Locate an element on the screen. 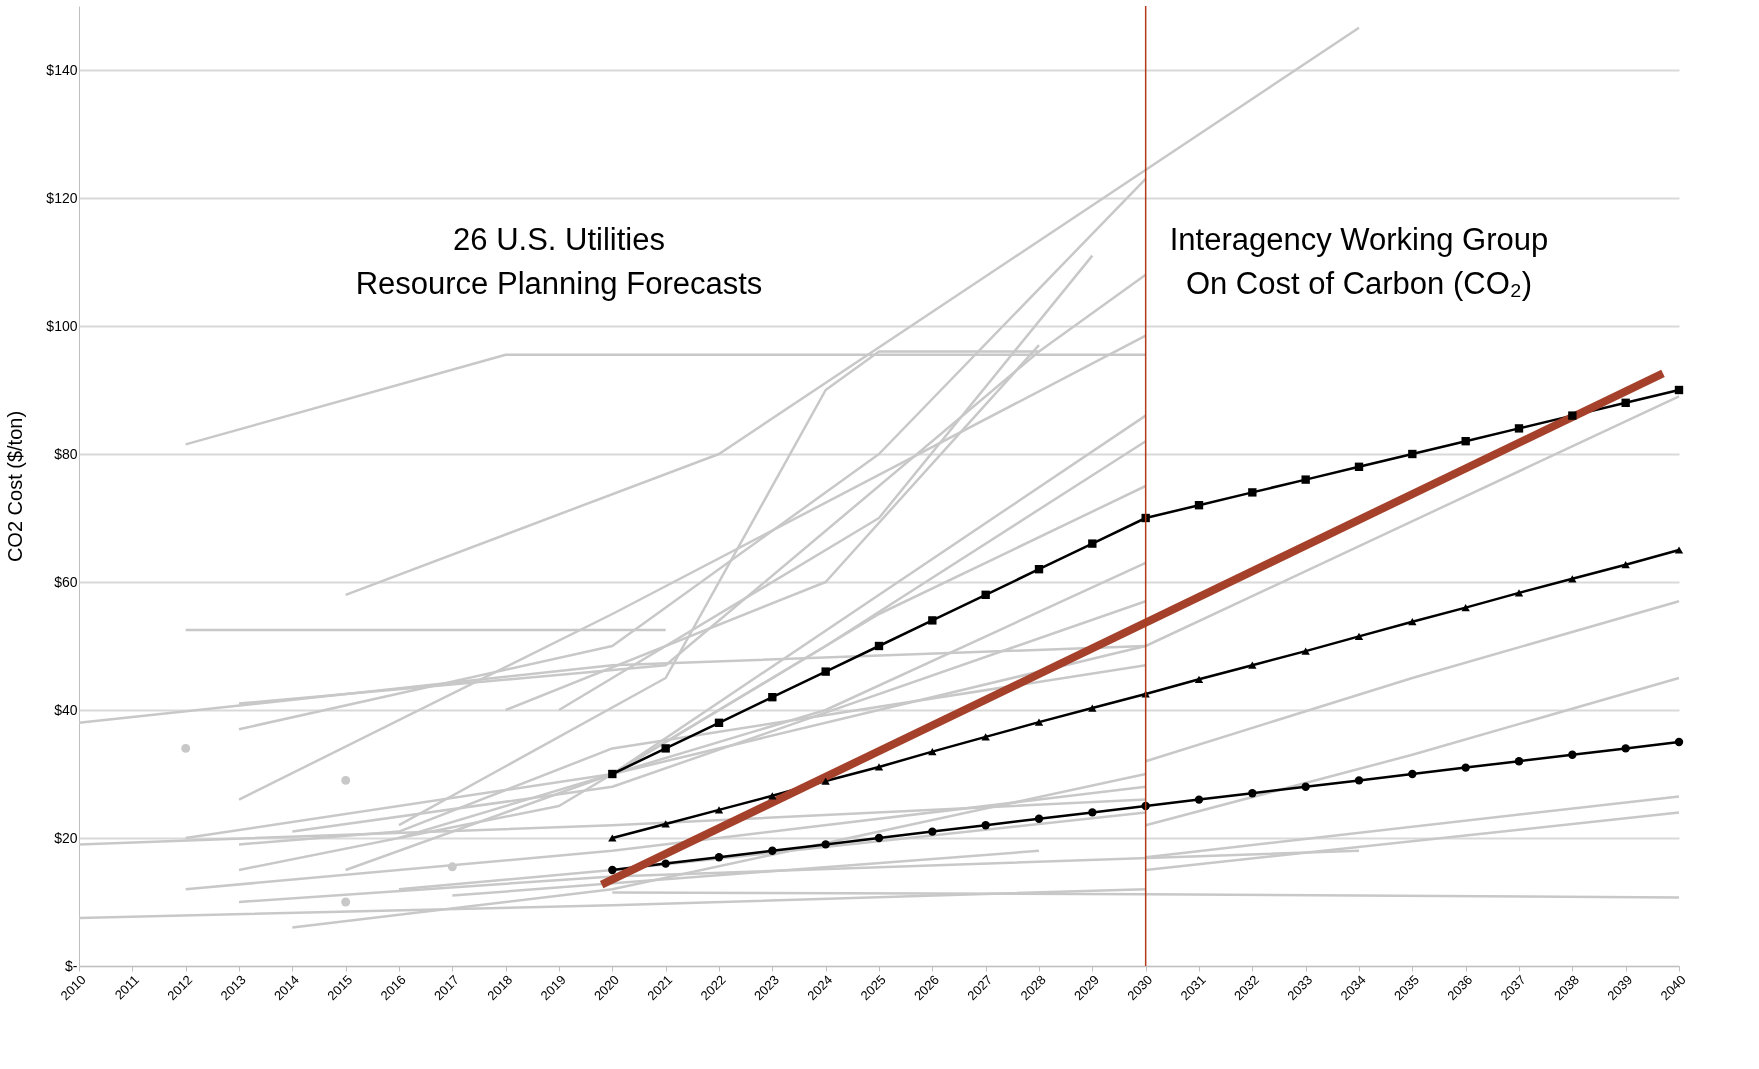 The image size is (1759, 1069). y-tick-label: $140 is located at coordinates (62, 69).